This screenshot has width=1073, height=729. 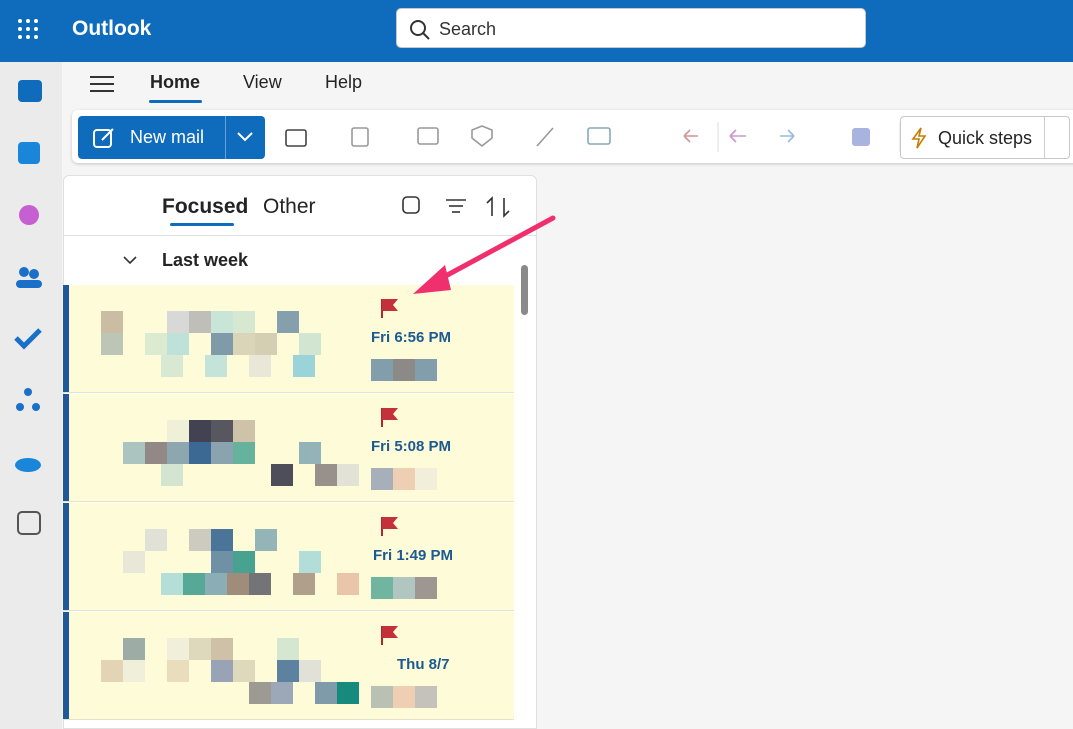 What do you see at coordinates (102, 84) in the screenshot?
I see `menu-button` at bounding box center [102, 84].